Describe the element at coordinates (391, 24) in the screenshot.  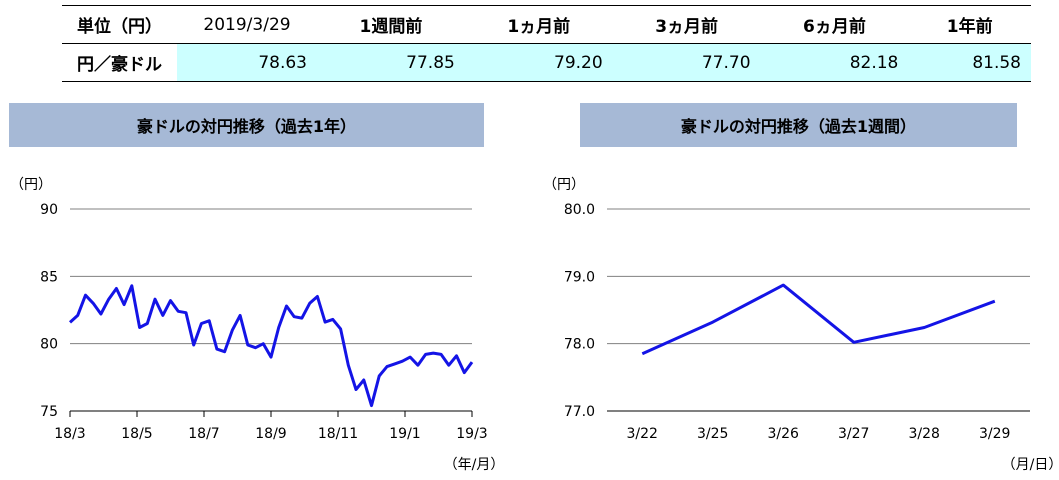
I see `header-1-week: 1週間前` at that location.